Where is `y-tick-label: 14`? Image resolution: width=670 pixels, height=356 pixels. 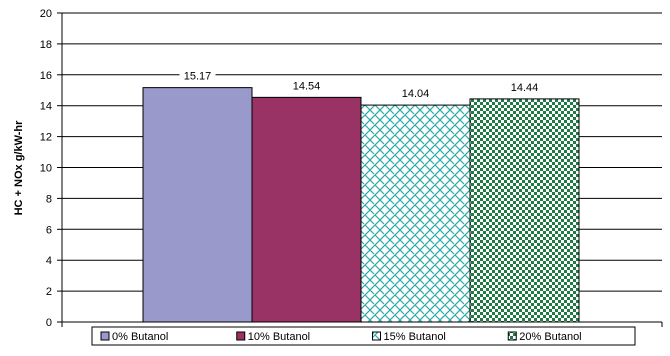 y-tick-label: 14 is located at coordinates (46, 107).